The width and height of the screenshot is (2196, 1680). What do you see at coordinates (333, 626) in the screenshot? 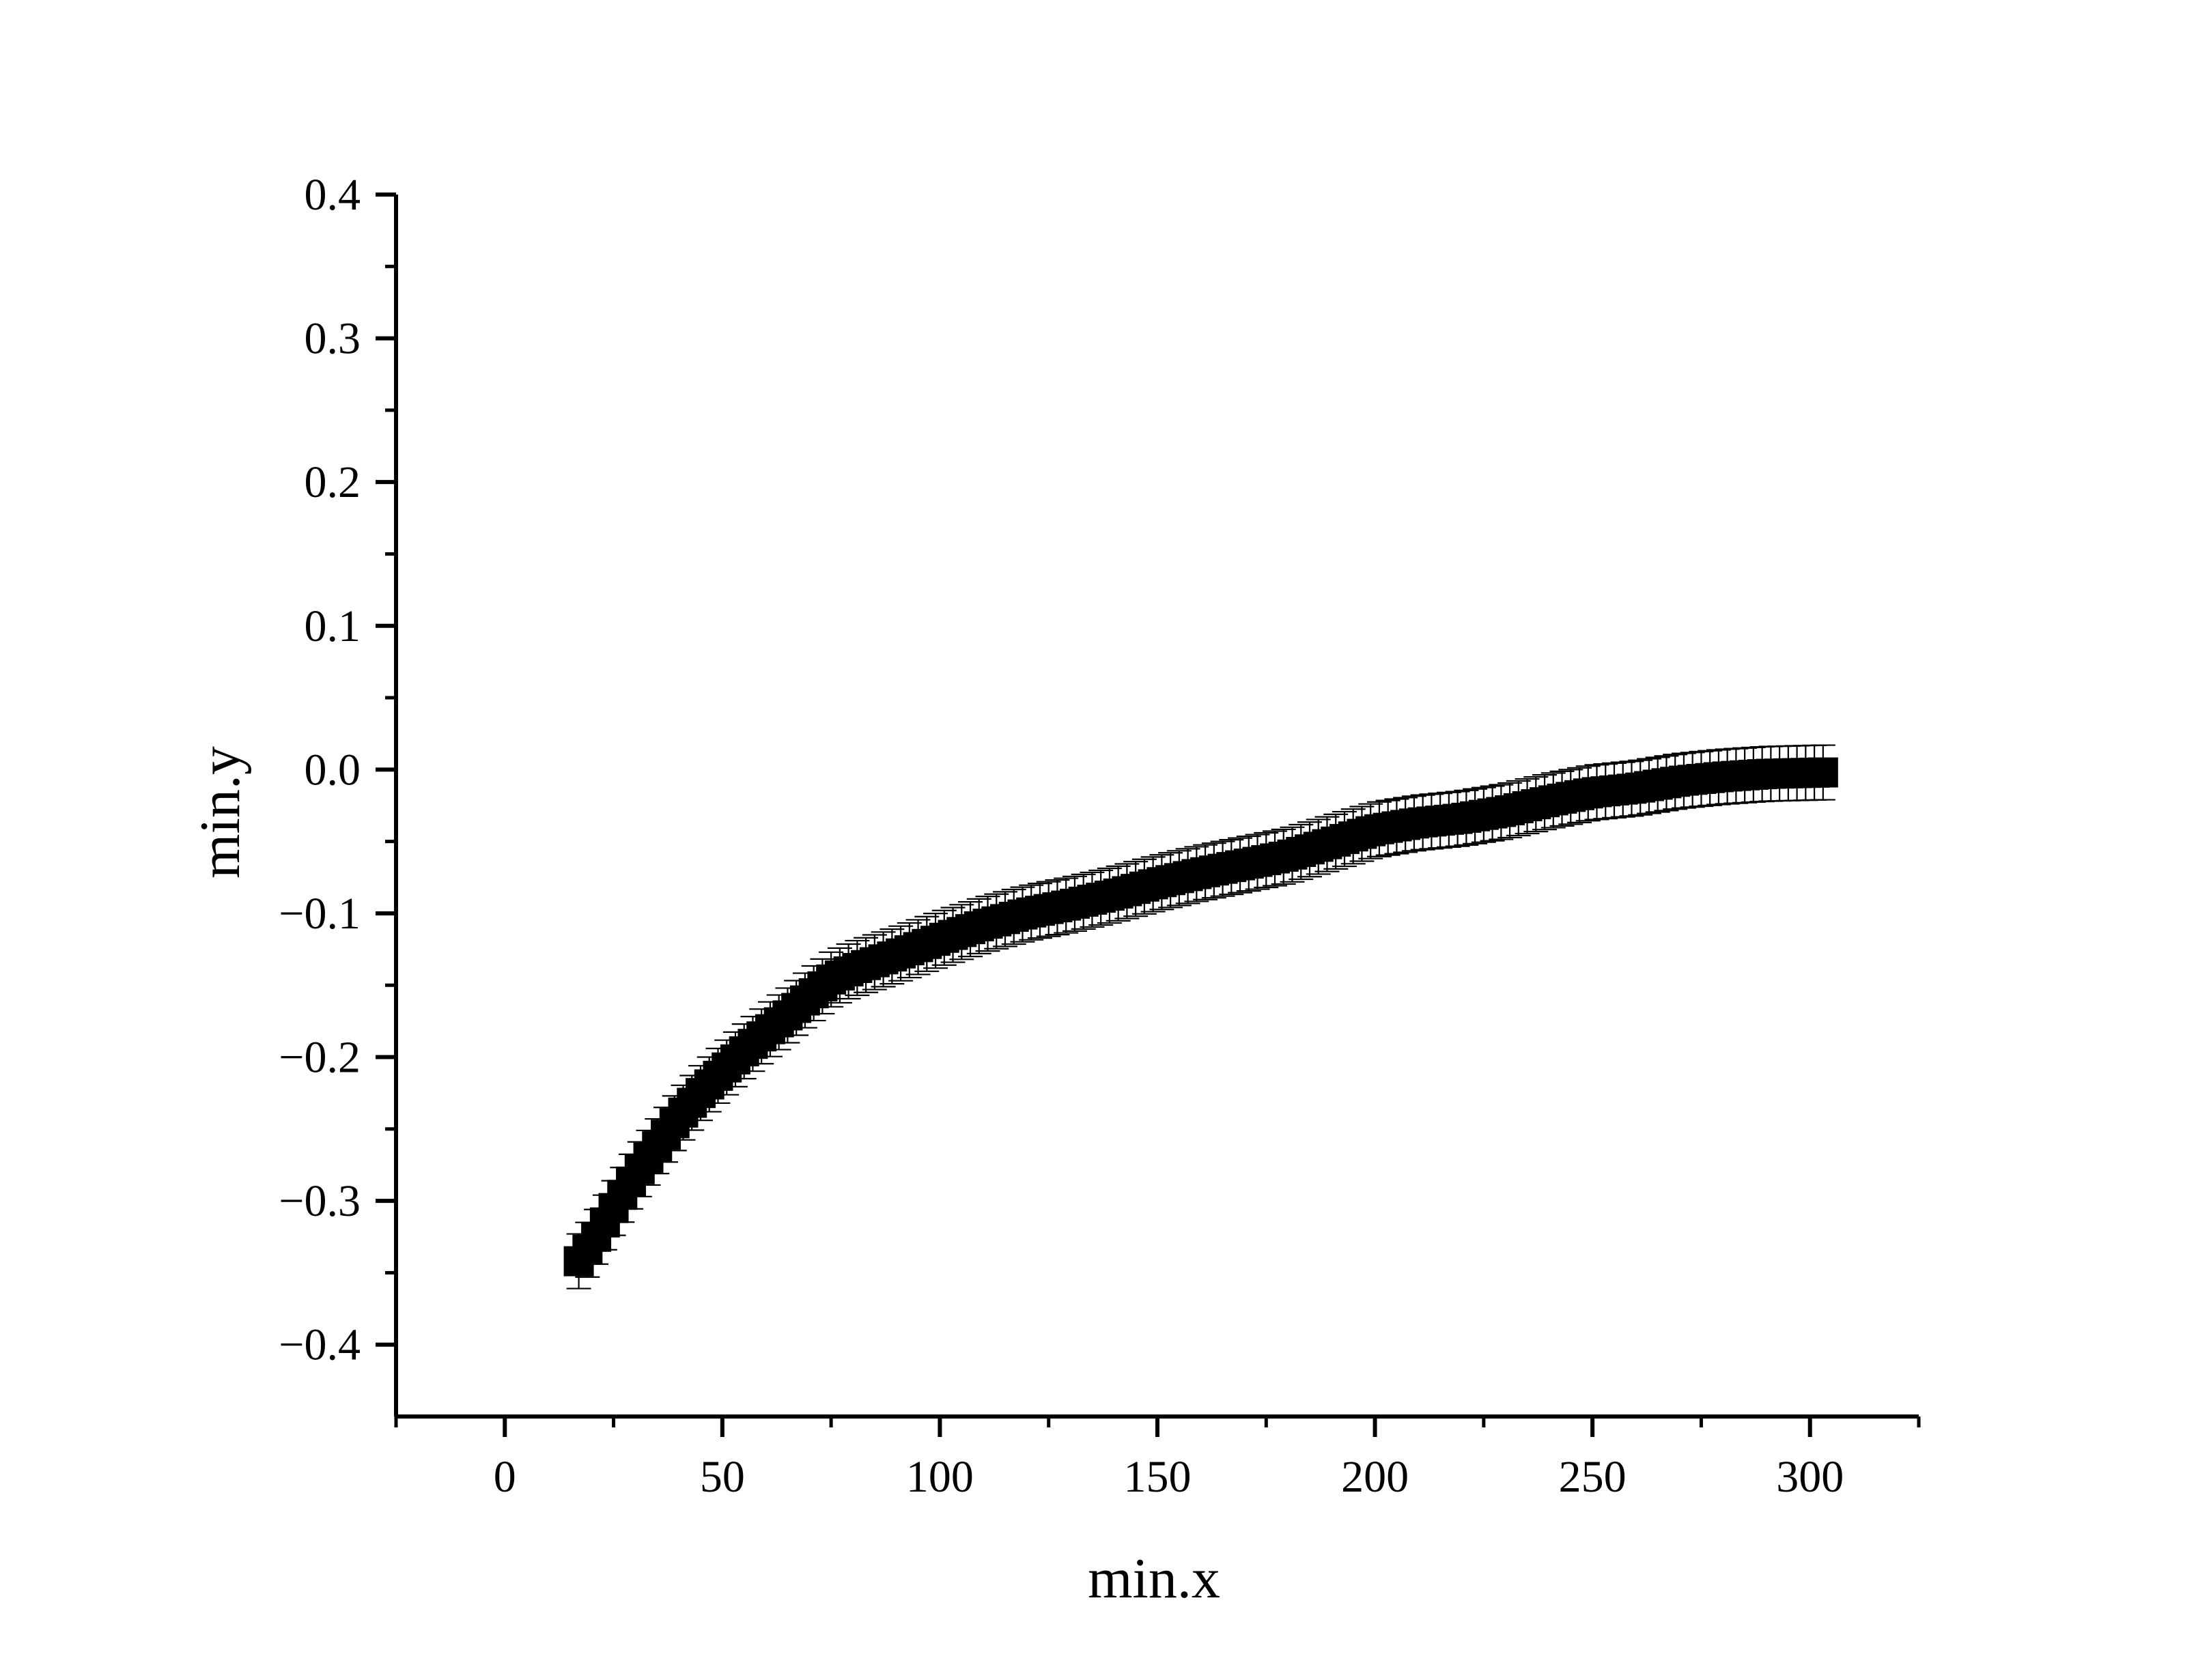
I see `y-tick-label: 0.1` at bounding box center [333, 626].